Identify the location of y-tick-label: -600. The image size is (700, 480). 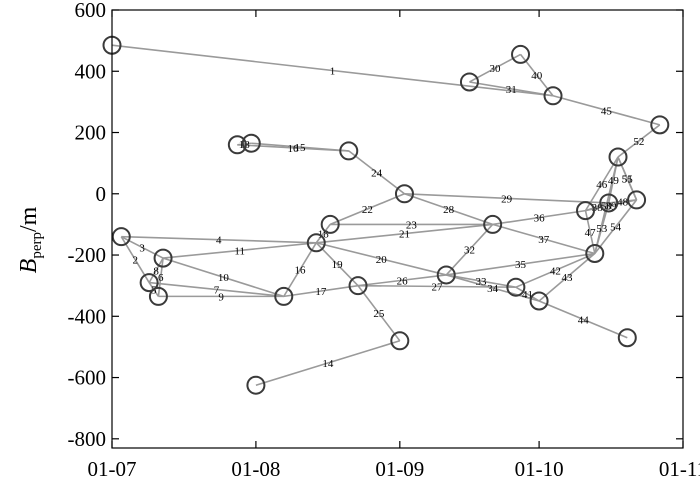
(87, 378).